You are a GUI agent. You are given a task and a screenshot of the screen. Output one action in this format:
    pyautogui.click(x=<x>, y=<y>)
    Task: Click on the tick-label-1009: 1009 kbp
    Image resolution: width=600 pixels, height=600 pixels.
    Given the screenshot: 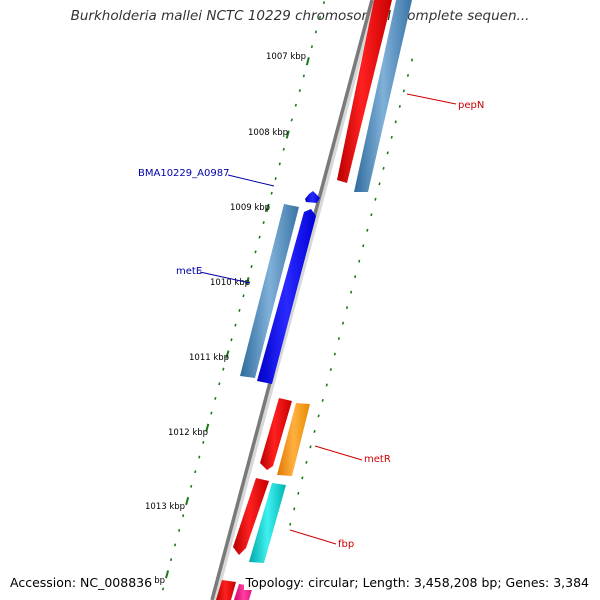 What is the action you would take?
    pyautogui.click(x=250, y=208)
    